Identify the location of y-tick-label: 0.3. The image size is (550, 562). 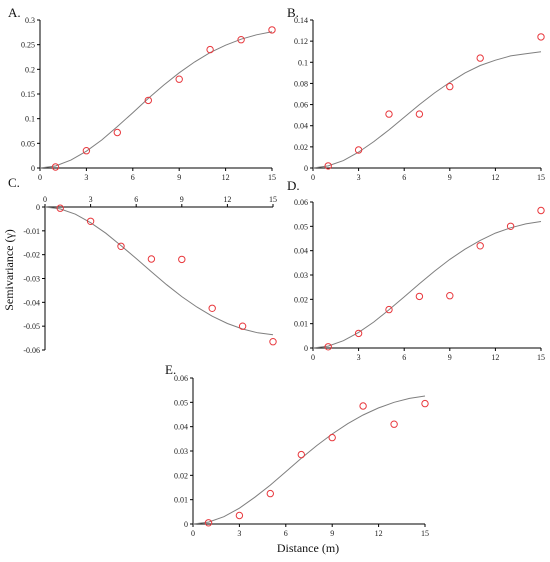
(30, 20).